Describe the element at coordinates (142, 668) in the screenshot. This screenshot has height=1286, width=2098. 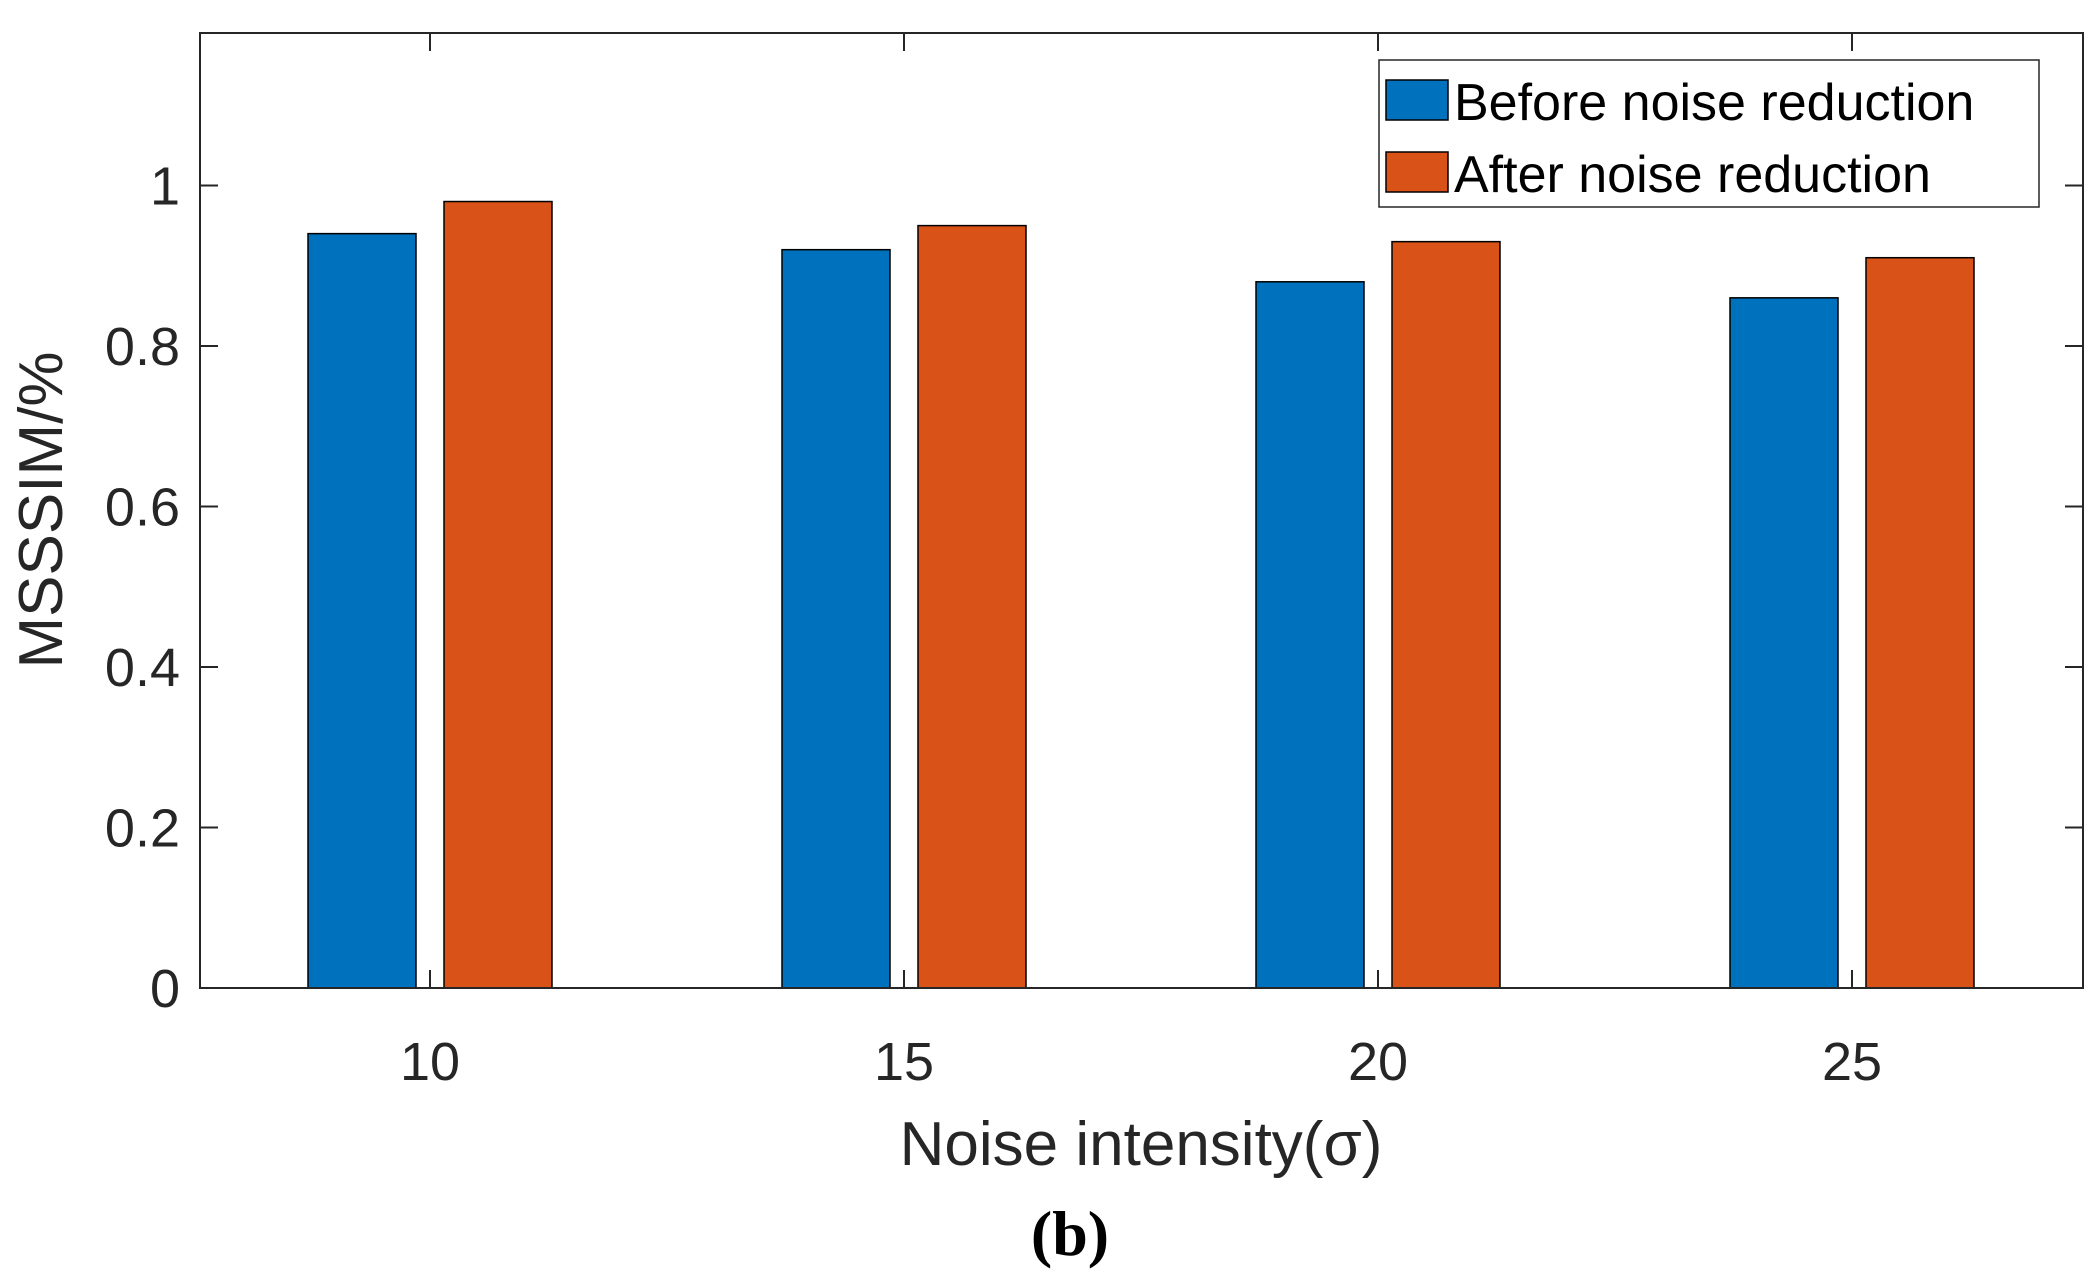
I see `y-tick-label: 0.4` at that location.